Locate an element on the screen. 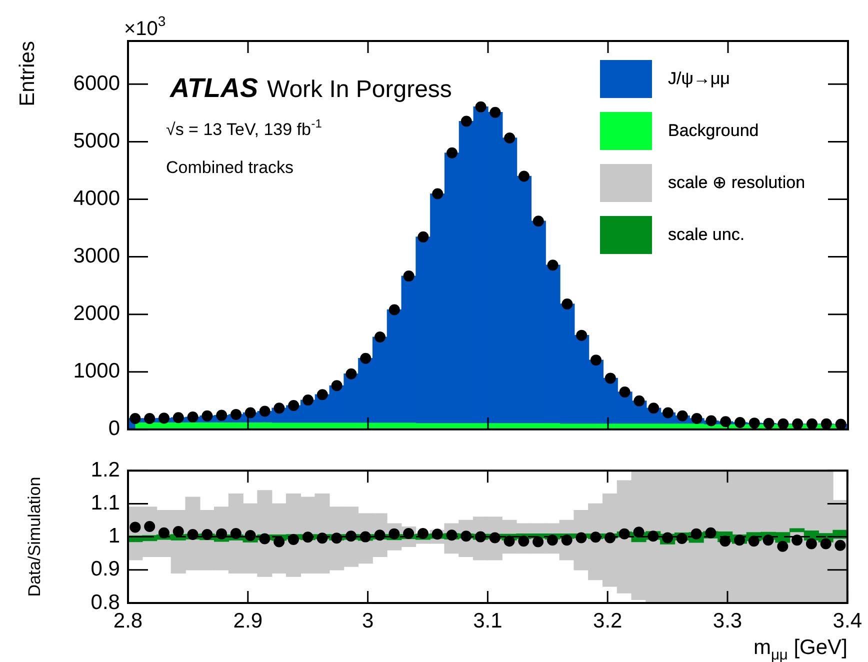 This screenshot has height=662, width=868. annotation: Combined tracks is located at coordinates (230, 167).